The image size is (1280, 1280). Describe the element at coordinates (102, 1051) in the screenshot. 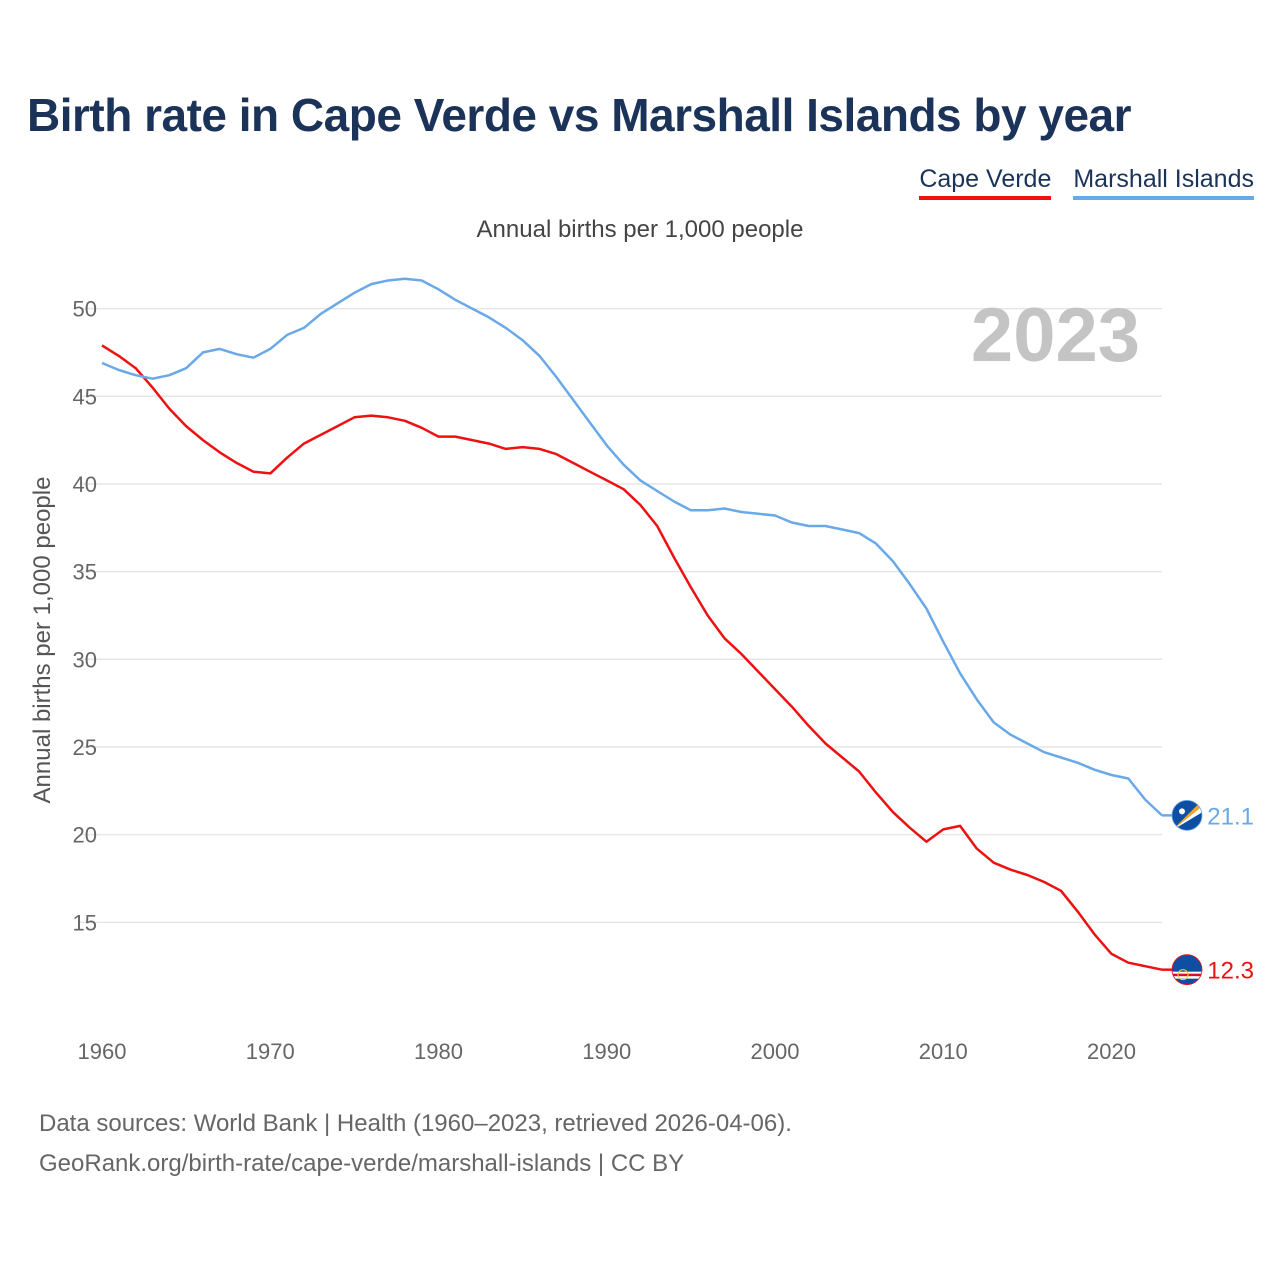

I see `x-tick-label: 1960` at that location.